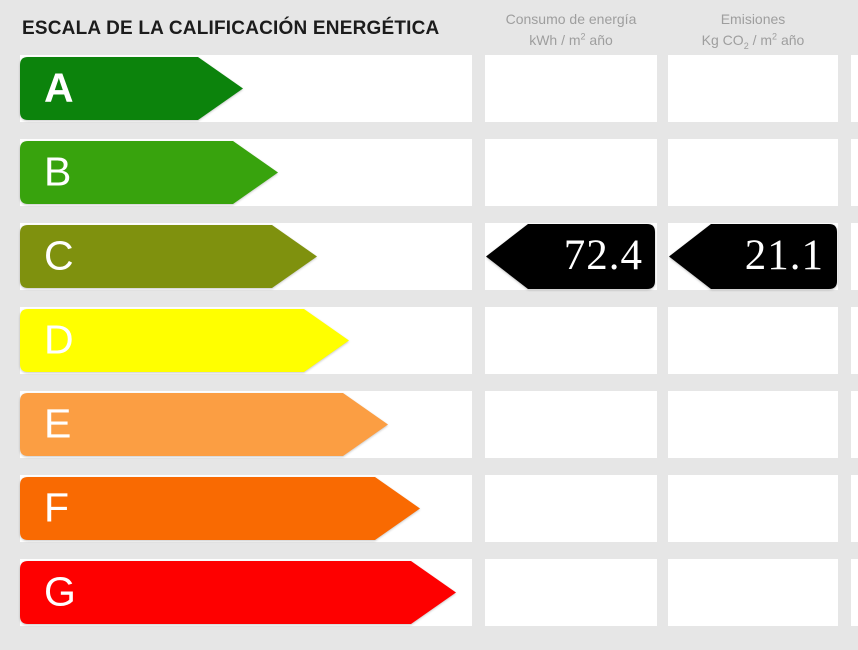  What do you see at coordinates (59, 339) in the screenshot?
I see `rating-letter-d: D` at bounding box center [59, 339].